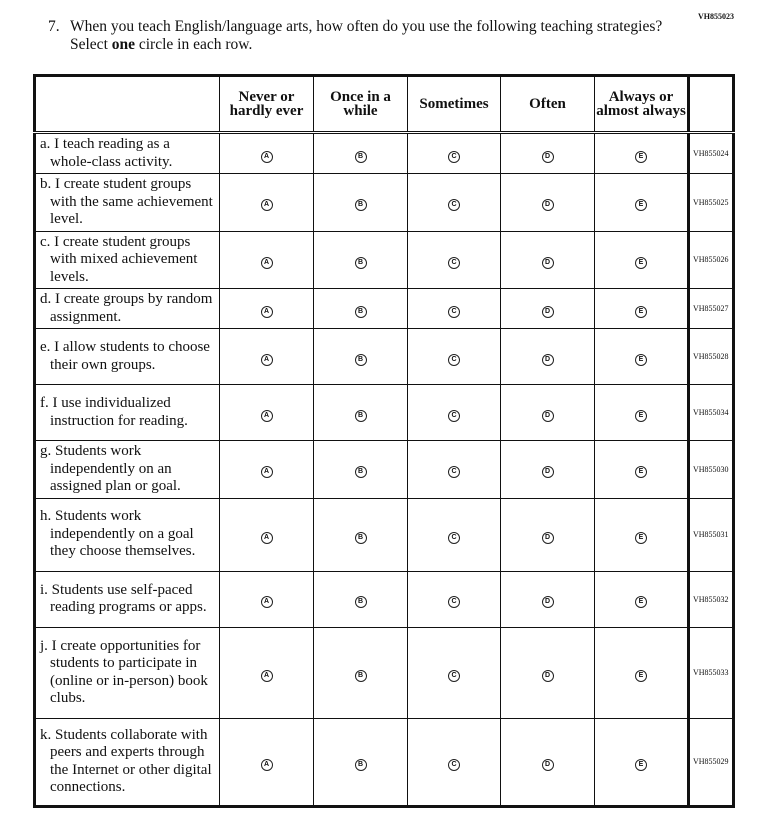 The image size is (757, 813). What do you see at coordinates (710, 534) in the screenshot?
I see `row-code: VH855031` at bounding box center [710, 534].